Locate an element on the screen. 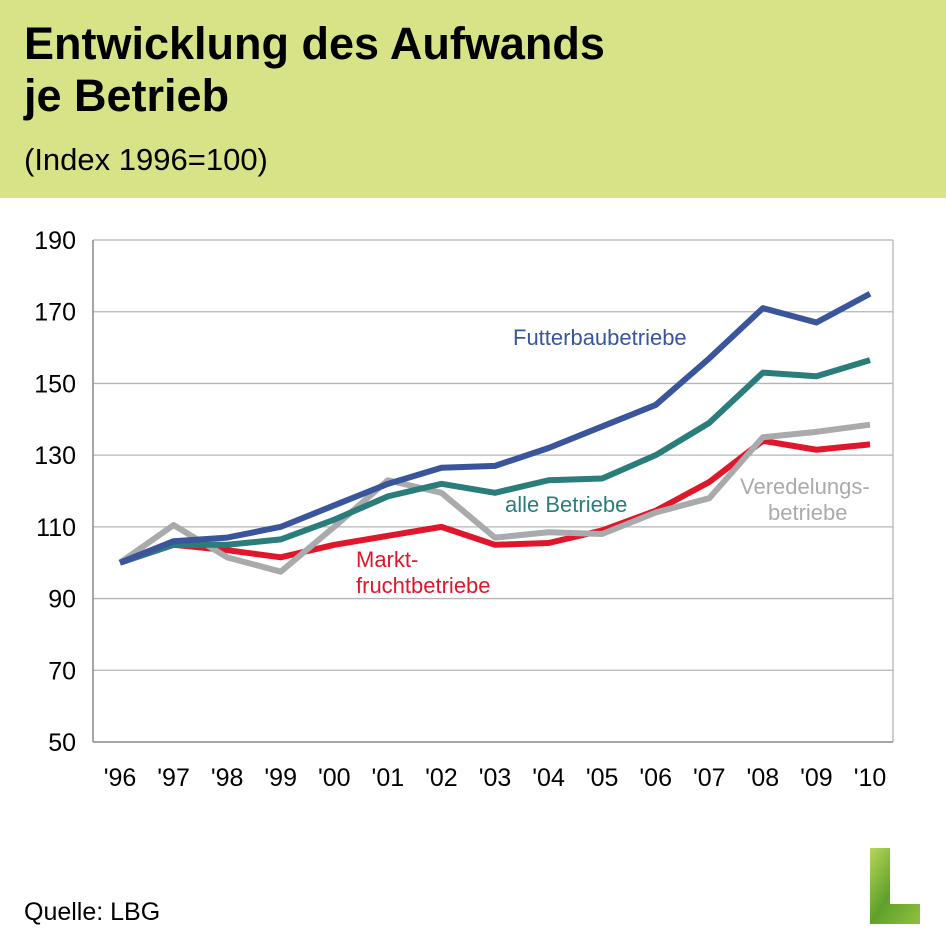 This screenshot has height=938, width=946. x-tick-label: '04 is located at coordinates (548, 778).